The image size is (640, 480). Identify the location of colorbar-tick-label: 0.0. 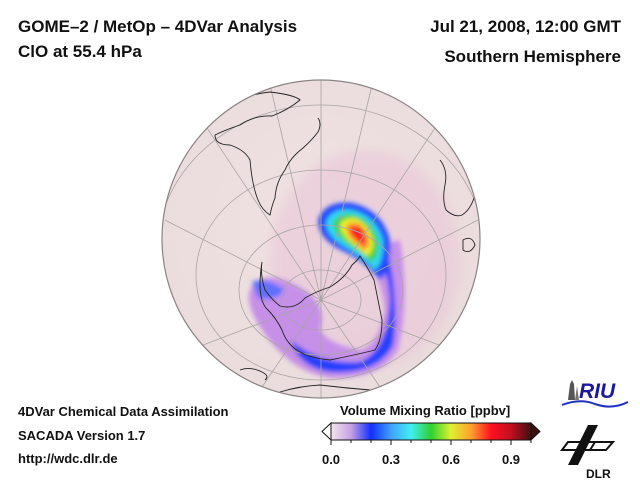
(331, 459).